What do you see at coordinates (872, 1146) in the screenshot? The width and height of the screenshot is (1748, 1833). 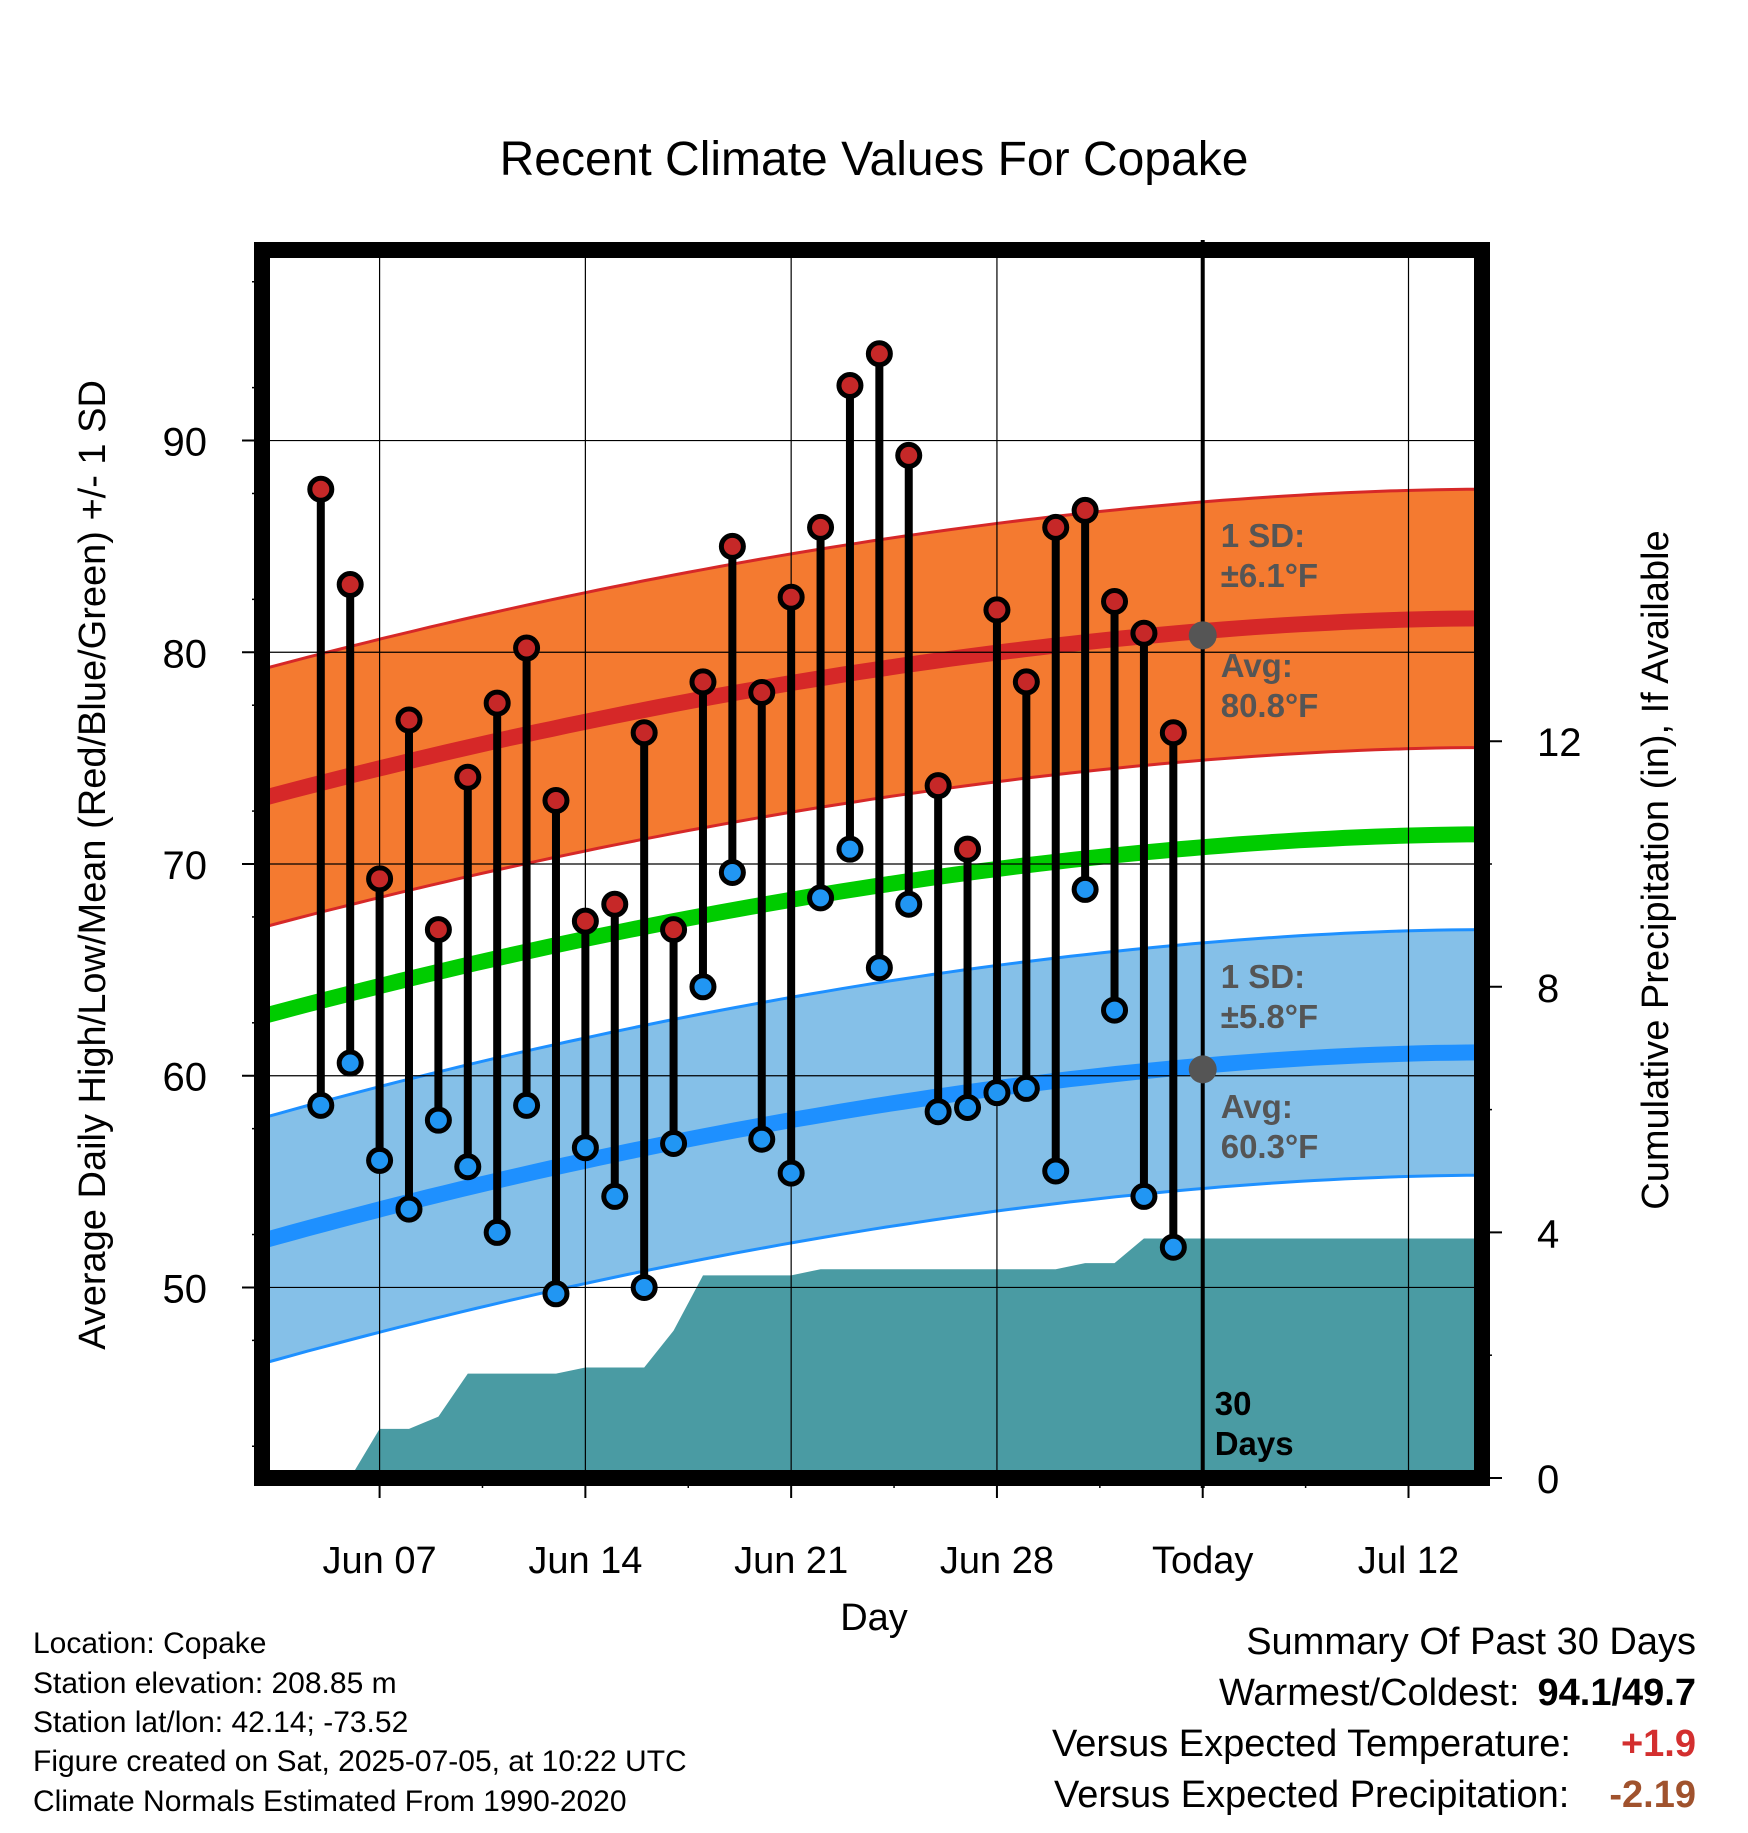 I see `low-normal-line` at bounding box center [872, 1146].